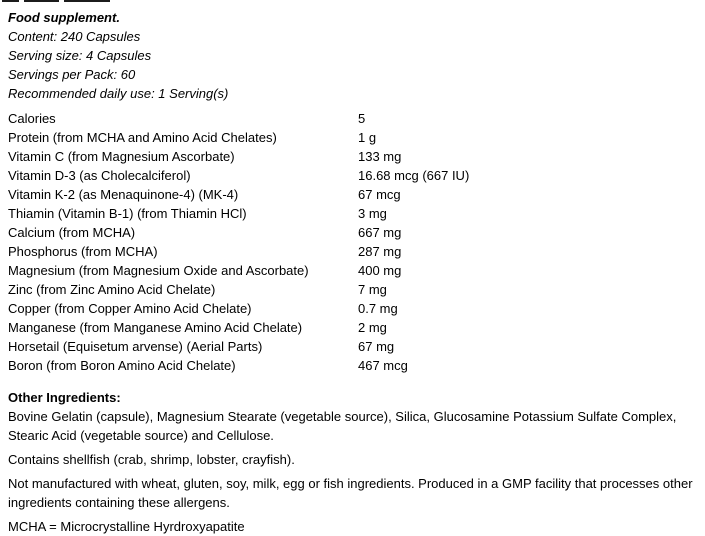  Describe the element at coordinates (372, 289) in the screenshot. I see `nutrient-value: 7 mg` at that location.